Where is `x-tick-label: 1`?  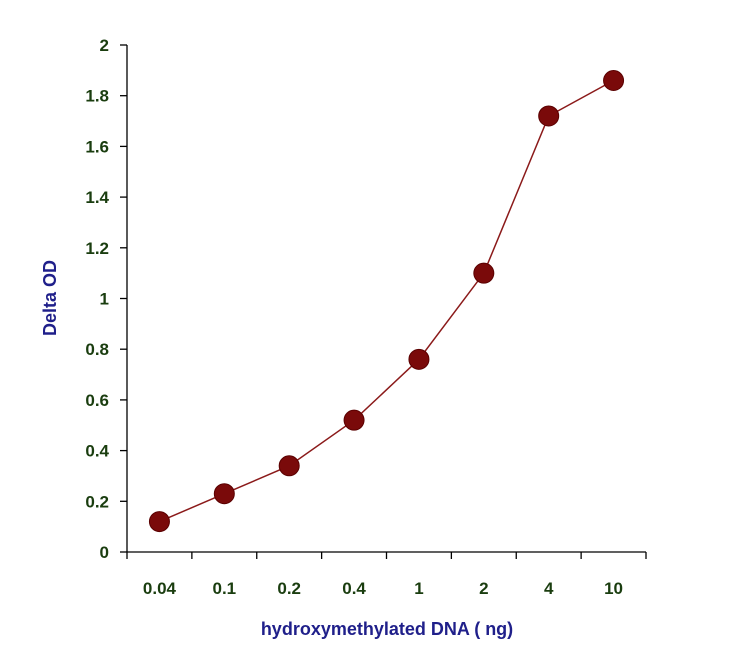
x-tick-label: 1 is located at coordinates (418, 588).